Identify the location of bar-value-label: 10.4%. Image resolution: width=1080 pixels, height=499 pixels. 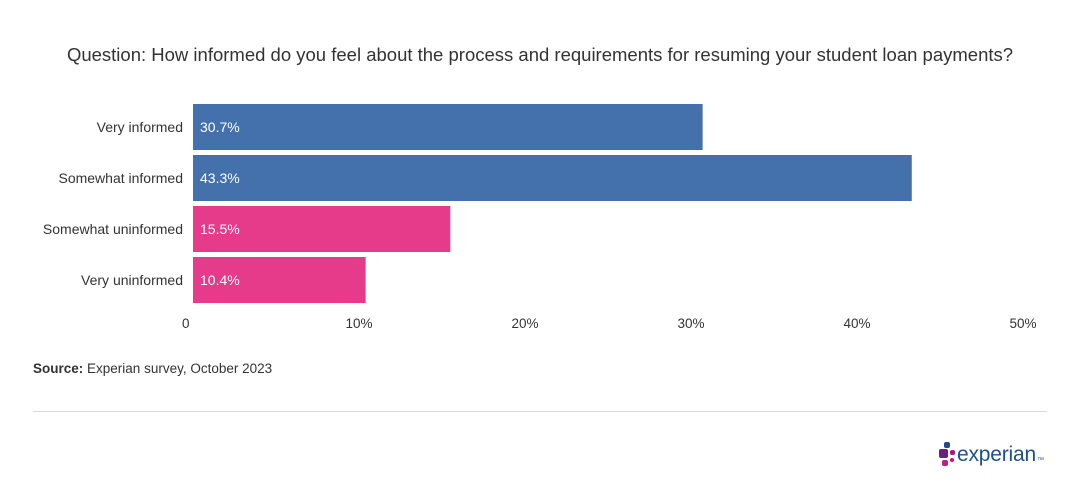
(220, 280).